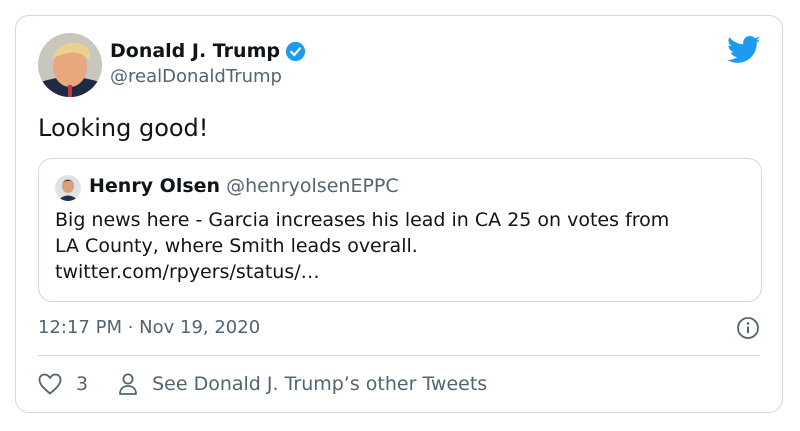  I want to click on verified-badge-icon, so click(295, 51).